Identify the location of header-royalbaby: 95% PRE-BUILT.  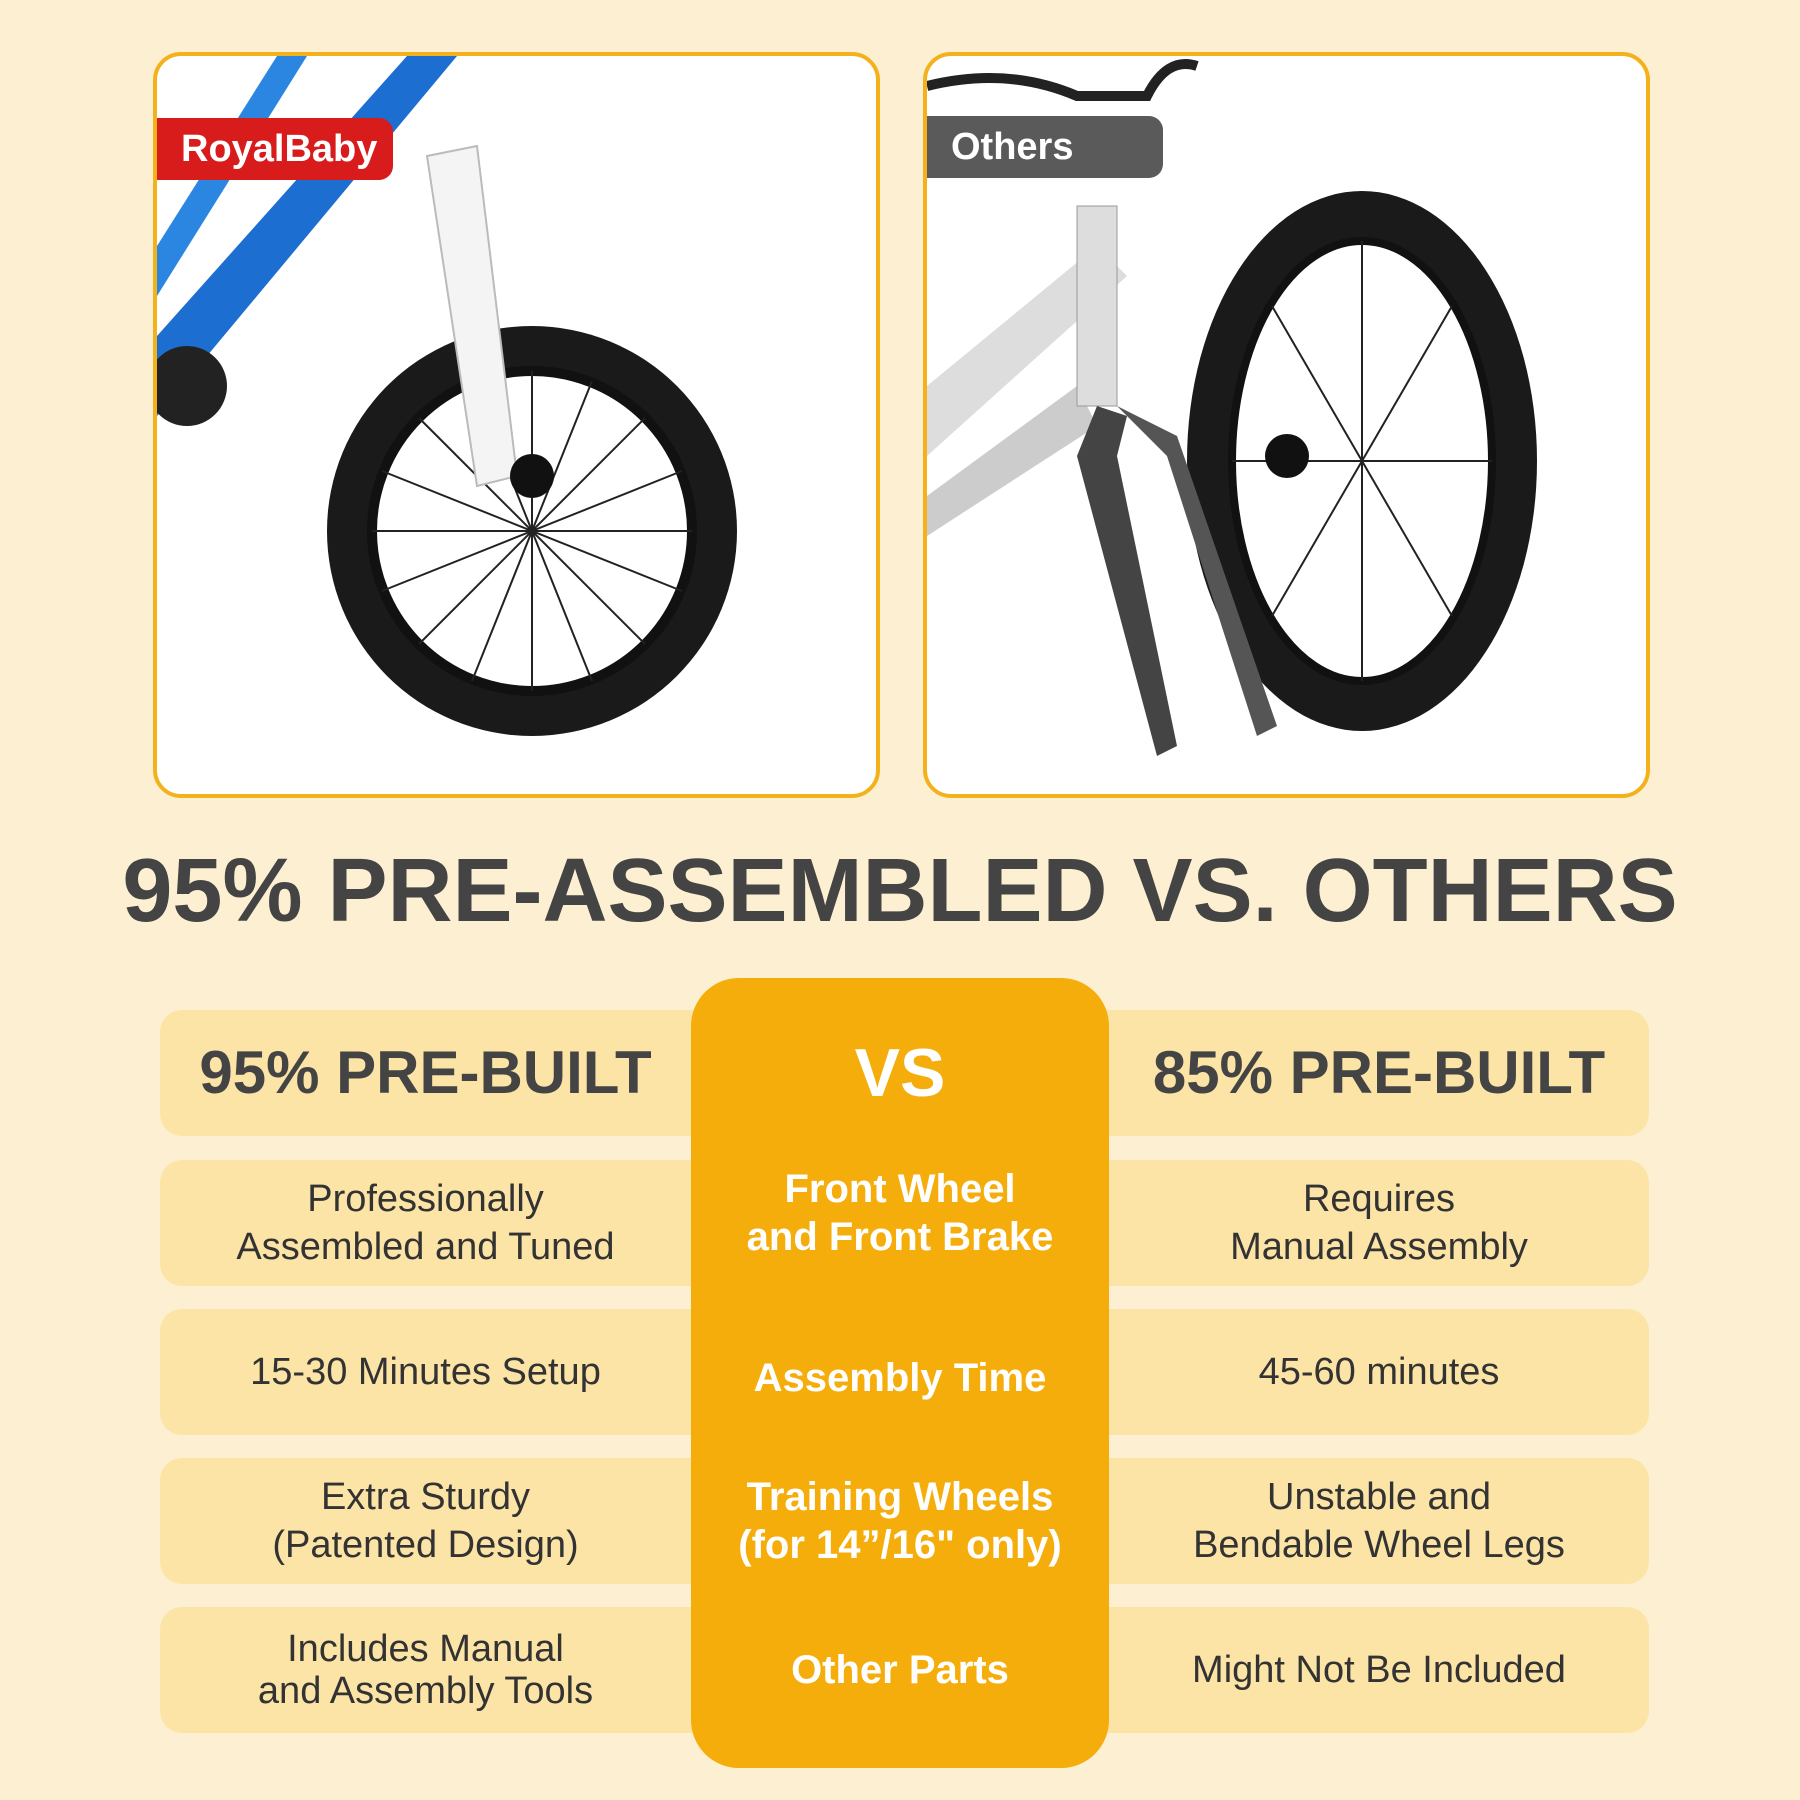
(425, 1072).